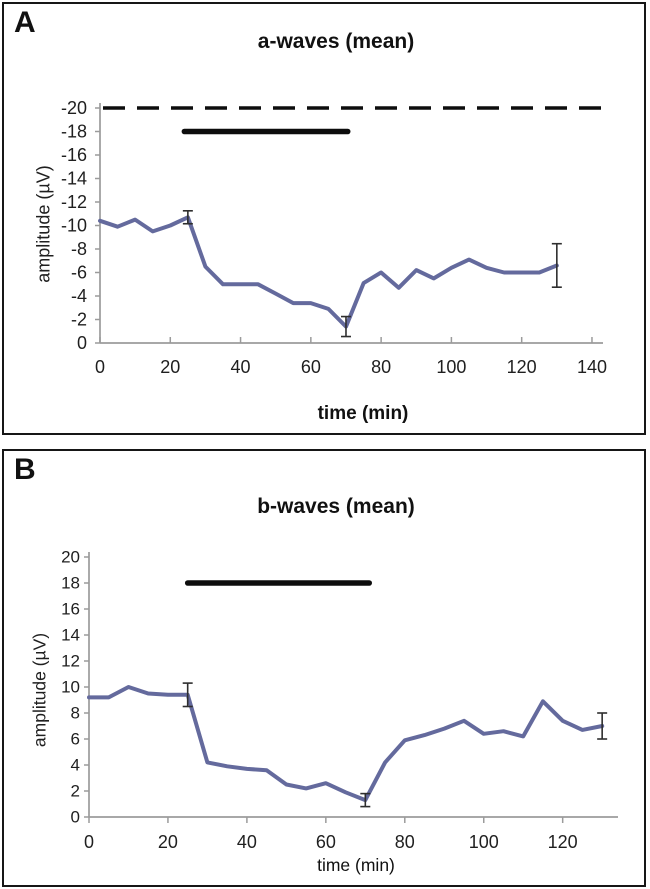  I want to click on chart-a-x-axis-label: time (min), so click(363, 413).